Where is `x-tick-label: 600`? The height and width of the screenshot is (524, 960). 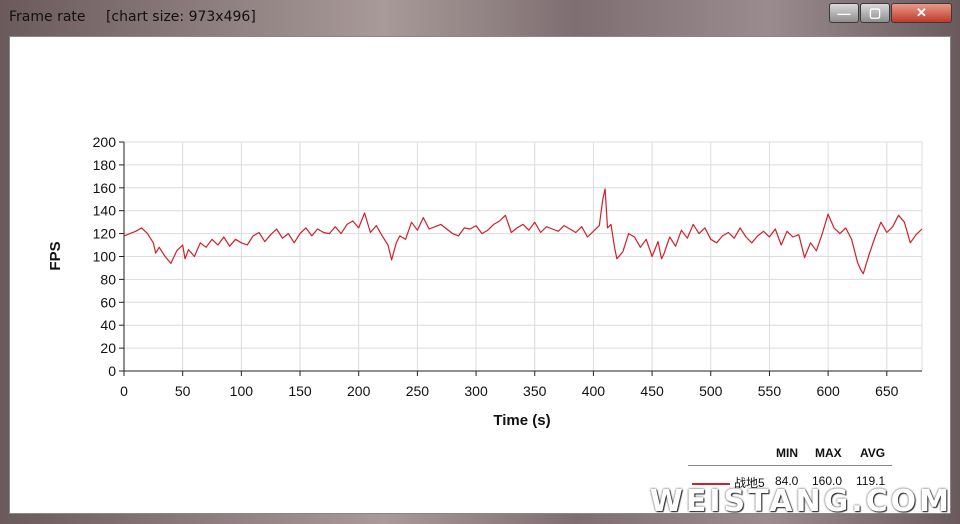
x-tick-label: 600 is located at coordinates (828, 391).